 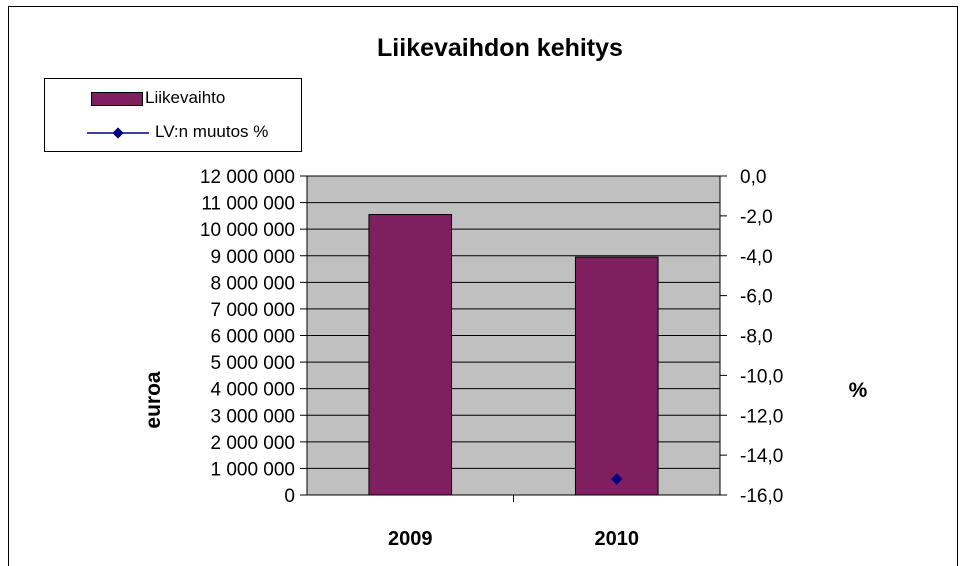 What do you see at coordinates (761, 456) in the screenshot?
I see `y2-tick-label: -14,0` at bounding box center [761, 456].